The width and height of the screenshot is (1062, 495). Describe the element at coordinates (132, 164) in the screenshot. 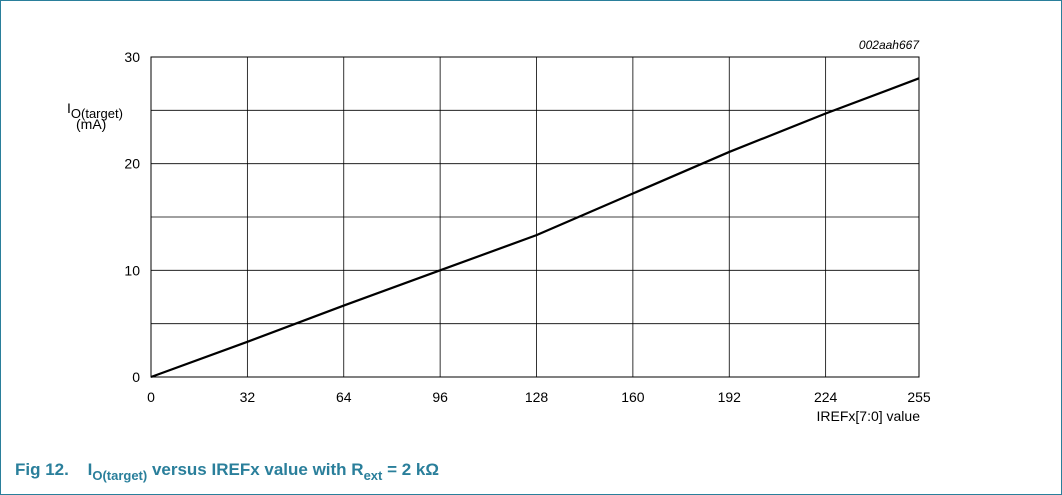

I see `y-tick-label: 20` at that location.